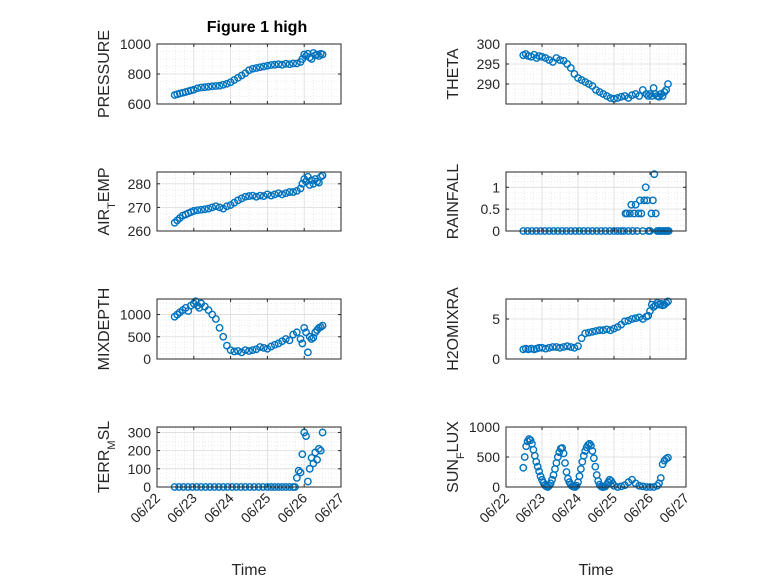 This screenshot has width=778, height=583. I want to click on y-axis-label-subscript: M, so click(112, 444).